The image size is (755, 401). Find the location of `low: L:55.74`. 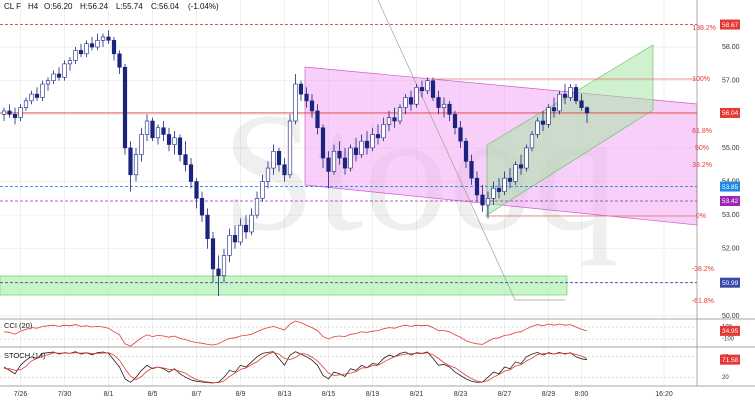

low: L:55.74 is located at coordinates (129, 6).